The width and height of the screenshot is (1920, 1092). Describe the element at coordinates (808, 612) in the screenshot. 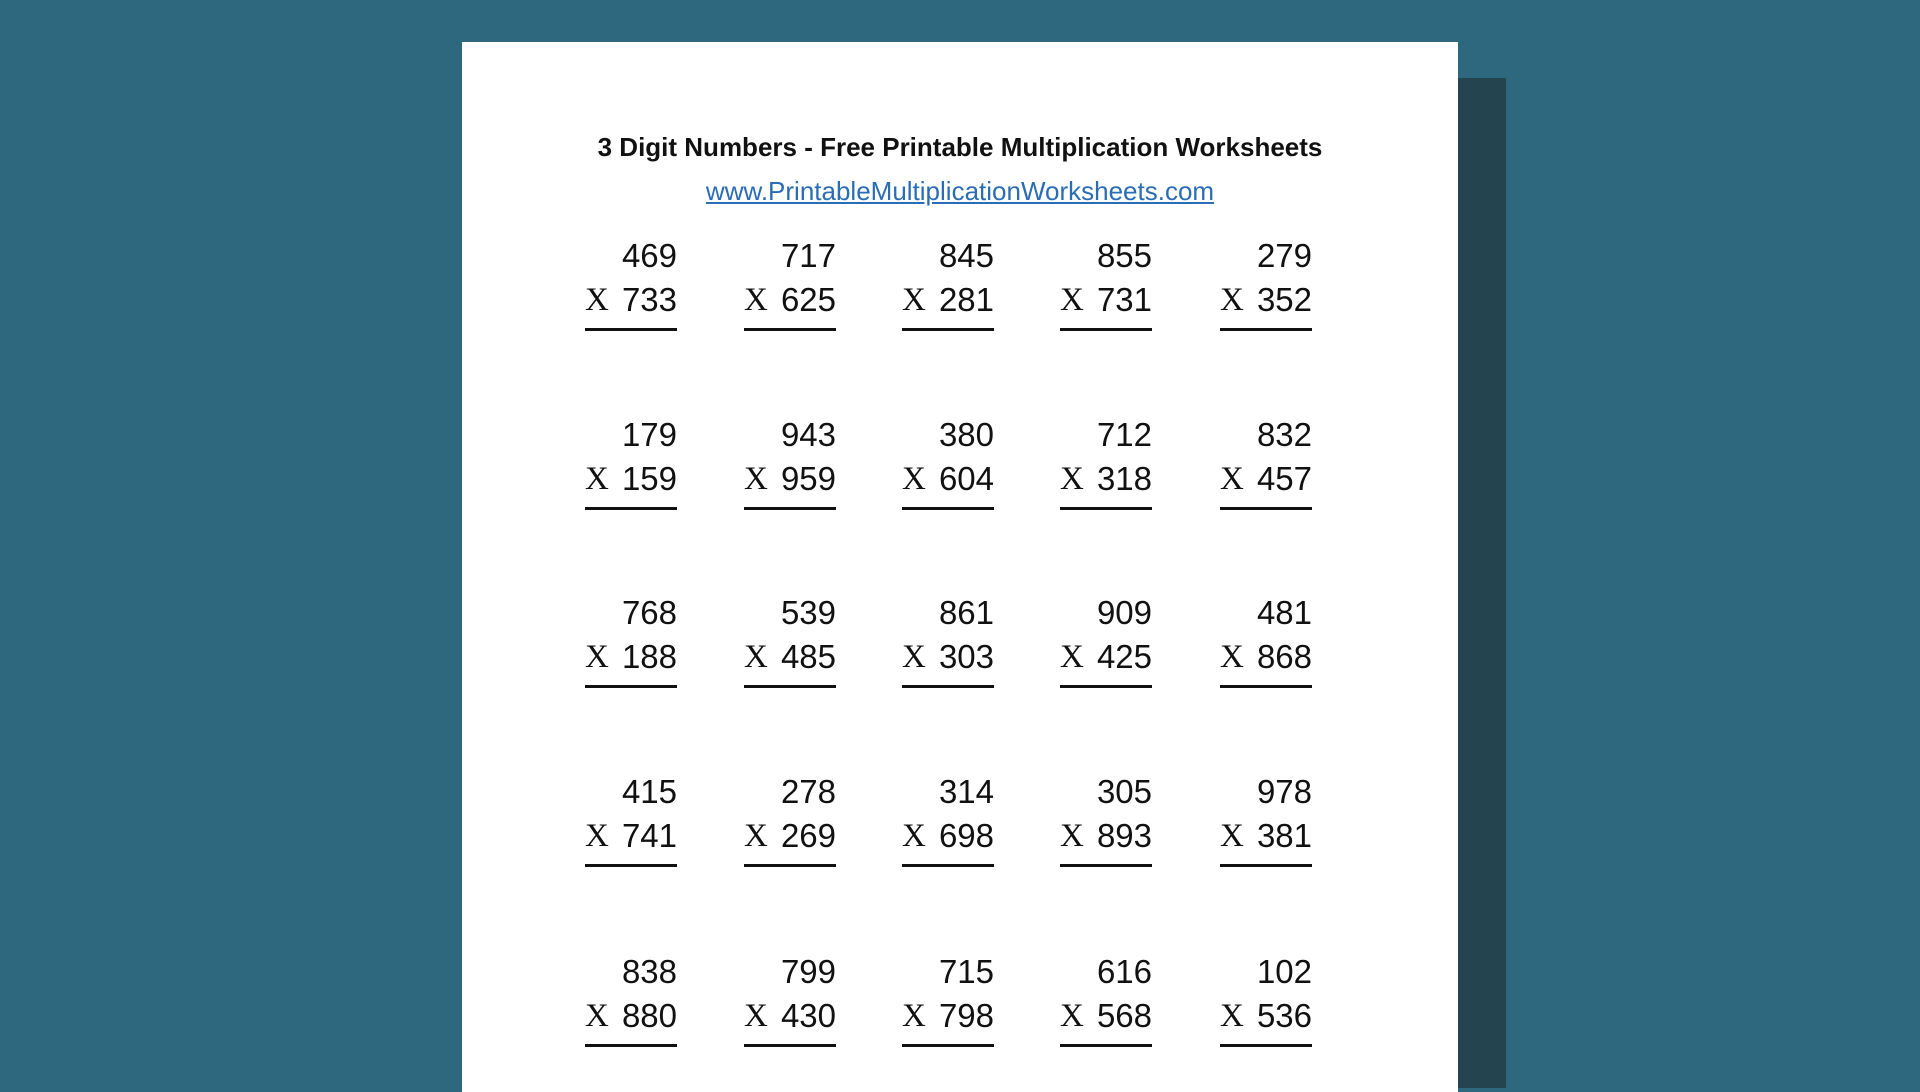

I see `multiplicand: 539` at that location.